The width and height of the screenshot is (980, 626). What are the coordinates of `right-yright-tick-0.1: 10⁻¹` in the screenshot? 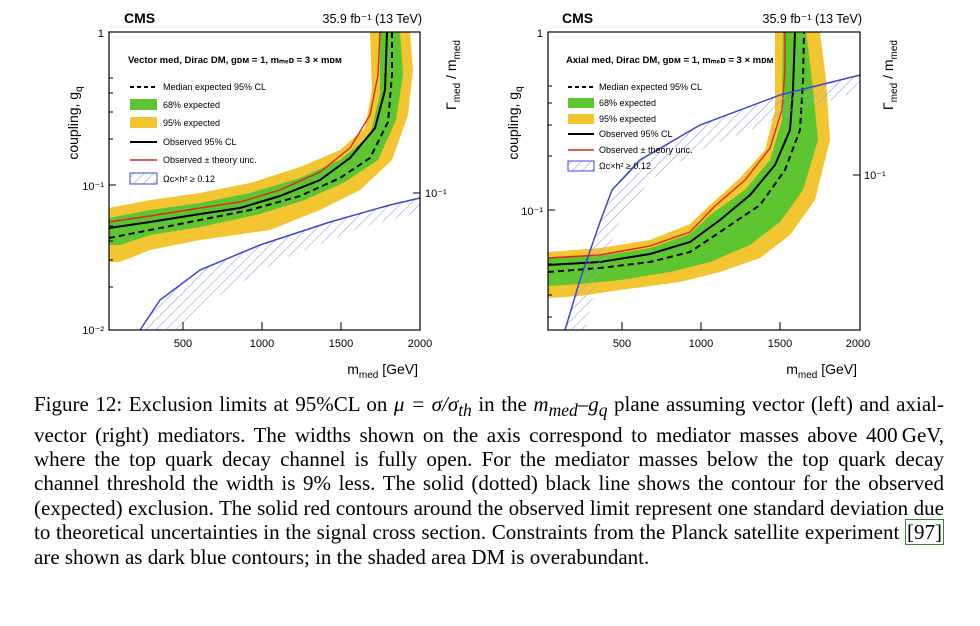 It's located at (875, 176).